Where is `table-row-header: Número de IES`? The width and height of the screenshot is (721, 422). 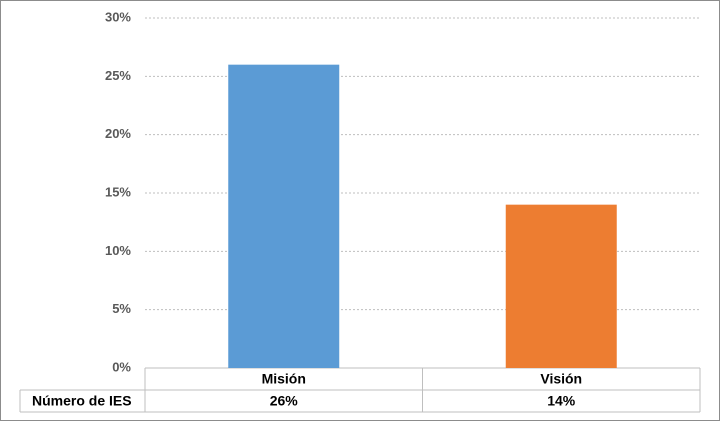 table-row-header: Número de IES is located at coordinates (82, 401).